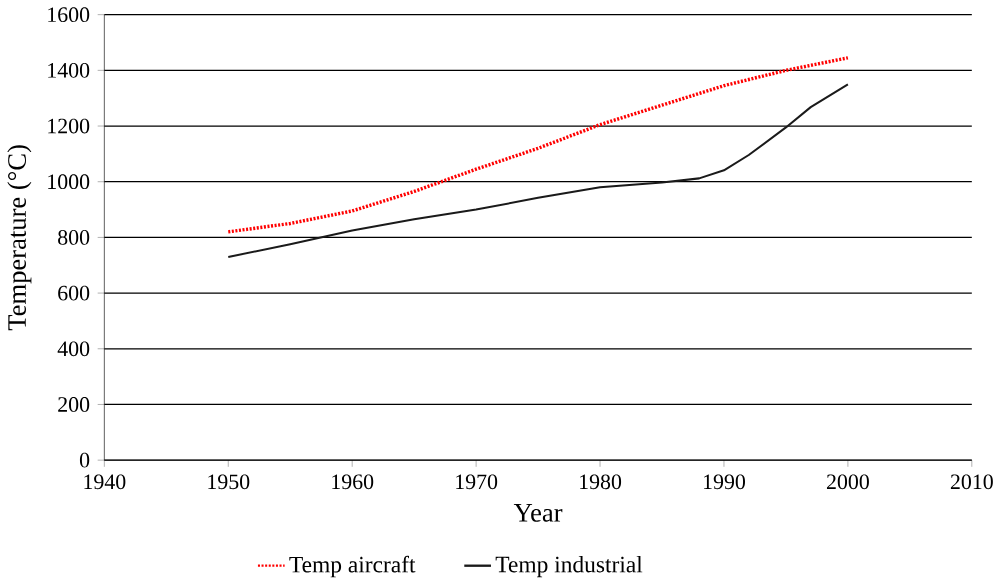  I want to click on x-tick-label: 1940, so click(105, 482).